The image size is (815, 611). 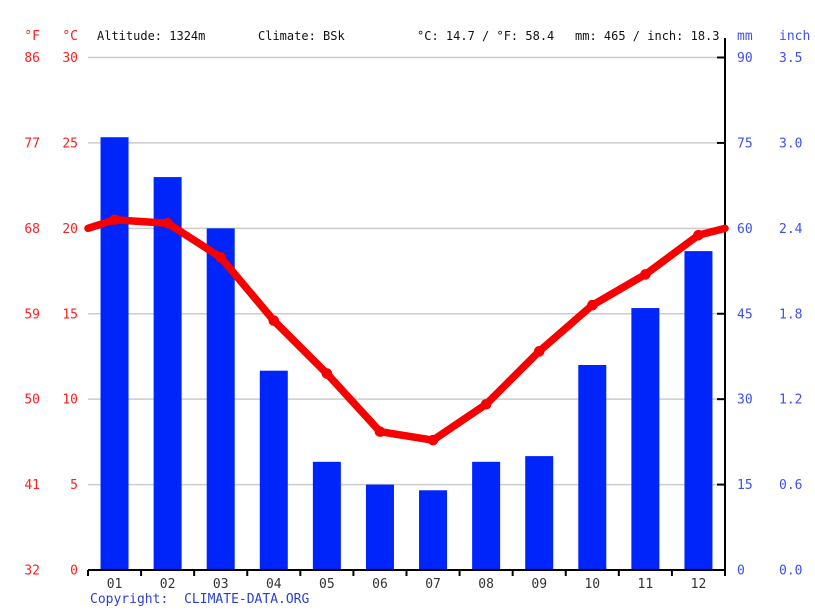 I want to click on fahrenheit-tick: 50, so click(x=32, y=400).